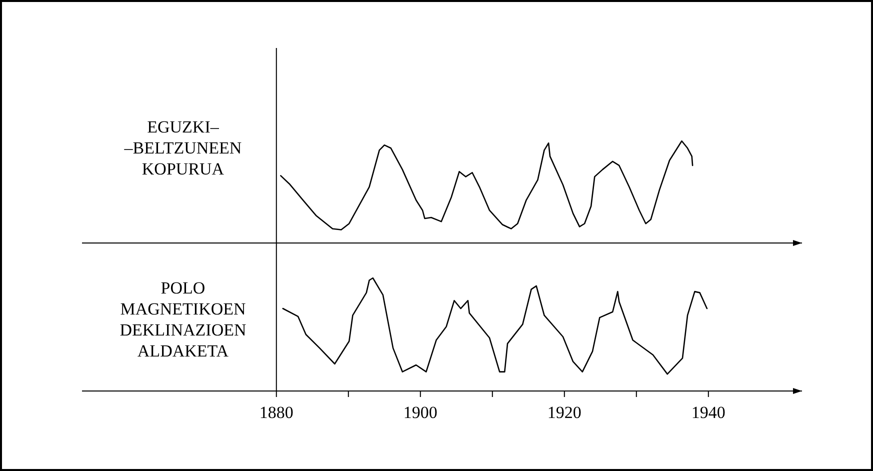 Image resolution: width=873 pixels, height=471 pixels. What do you see at coordinates (182, 148) in the screenshot?
I see `y-axis-title: EGUZKI– –BELTZUNEEN KOPURUA` at bounding box center [182, 148].